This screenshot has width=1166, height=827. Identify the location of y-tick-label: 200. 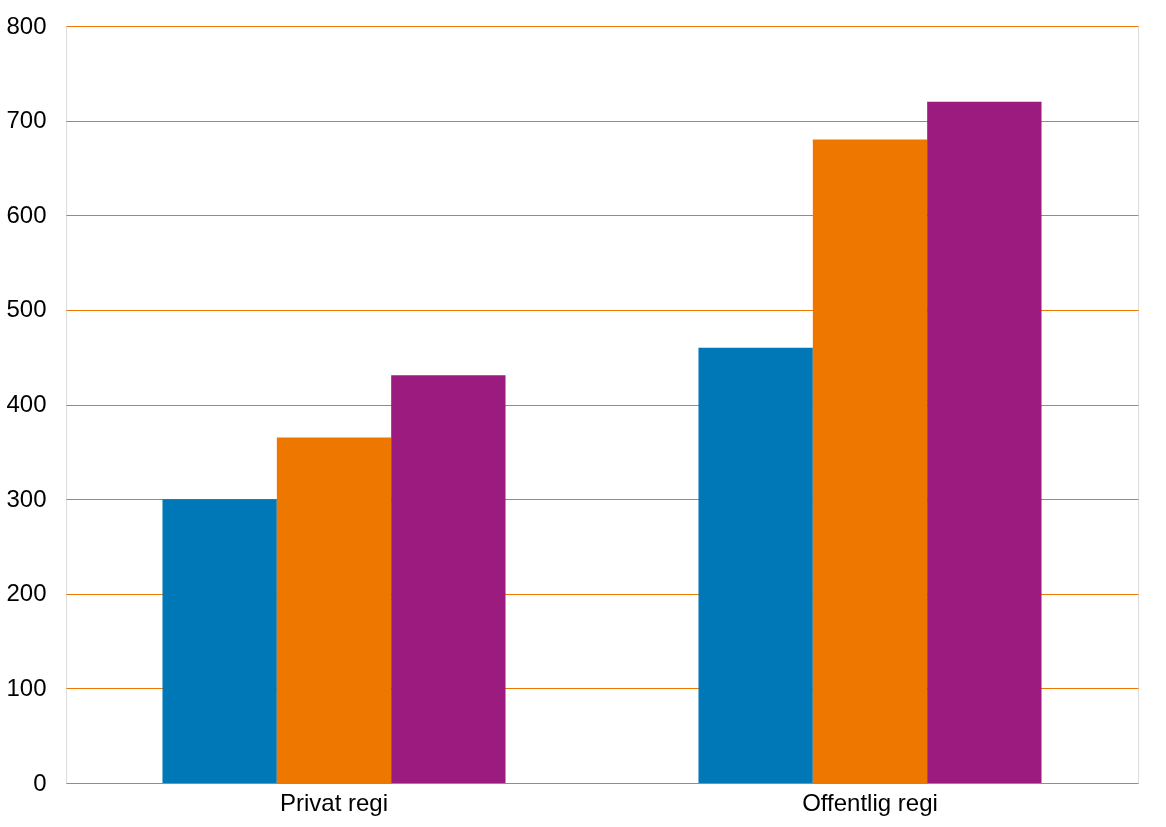
(26, 593).